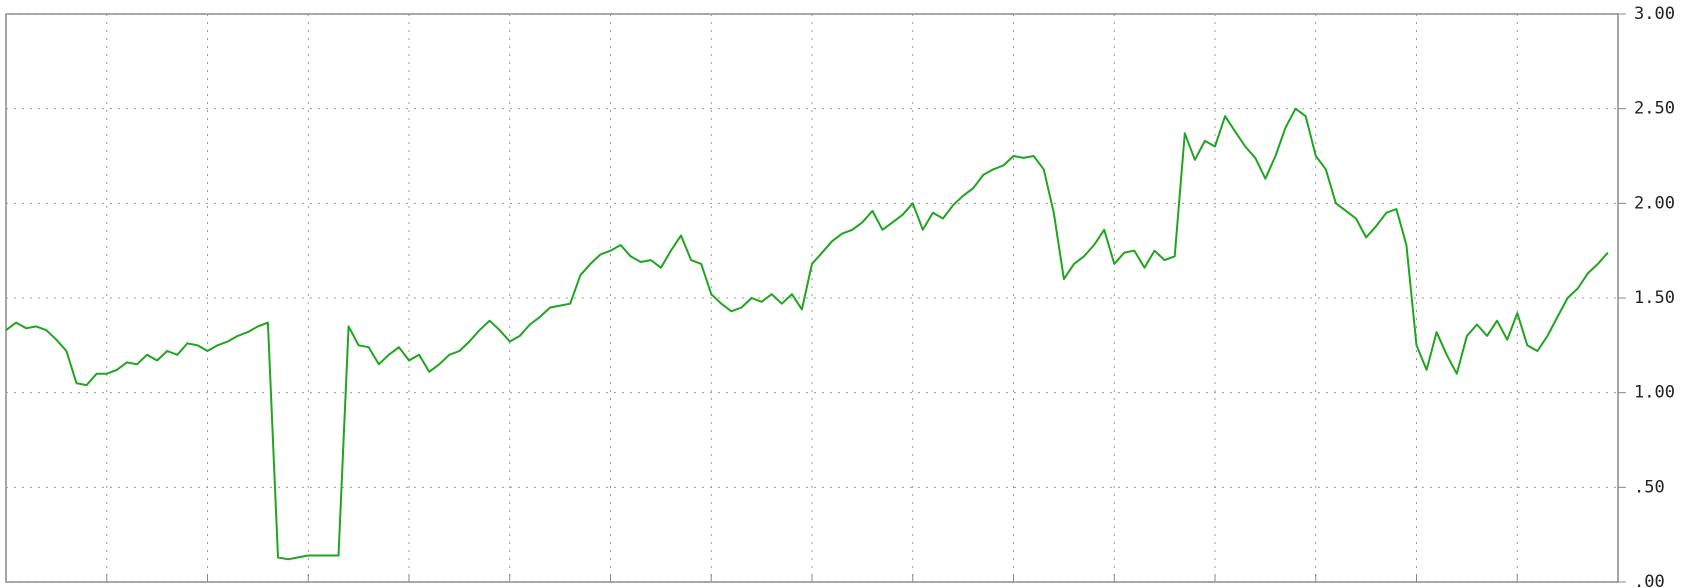 Image resolution: width=1699 pixels, height=588 pixels. Describe the element at coordinates (1654, 393) in the screenshot. I see `y-tick-label: 1.00` at that location.